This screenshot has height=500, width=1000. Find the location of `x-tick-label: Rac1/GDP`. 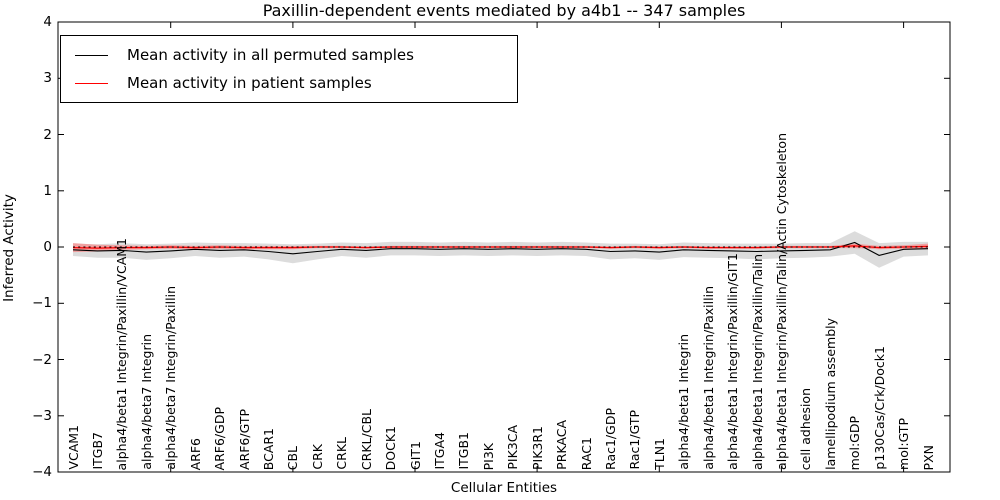

x-tick-label: Rac1/GDP is located at coordinates (610, 439).